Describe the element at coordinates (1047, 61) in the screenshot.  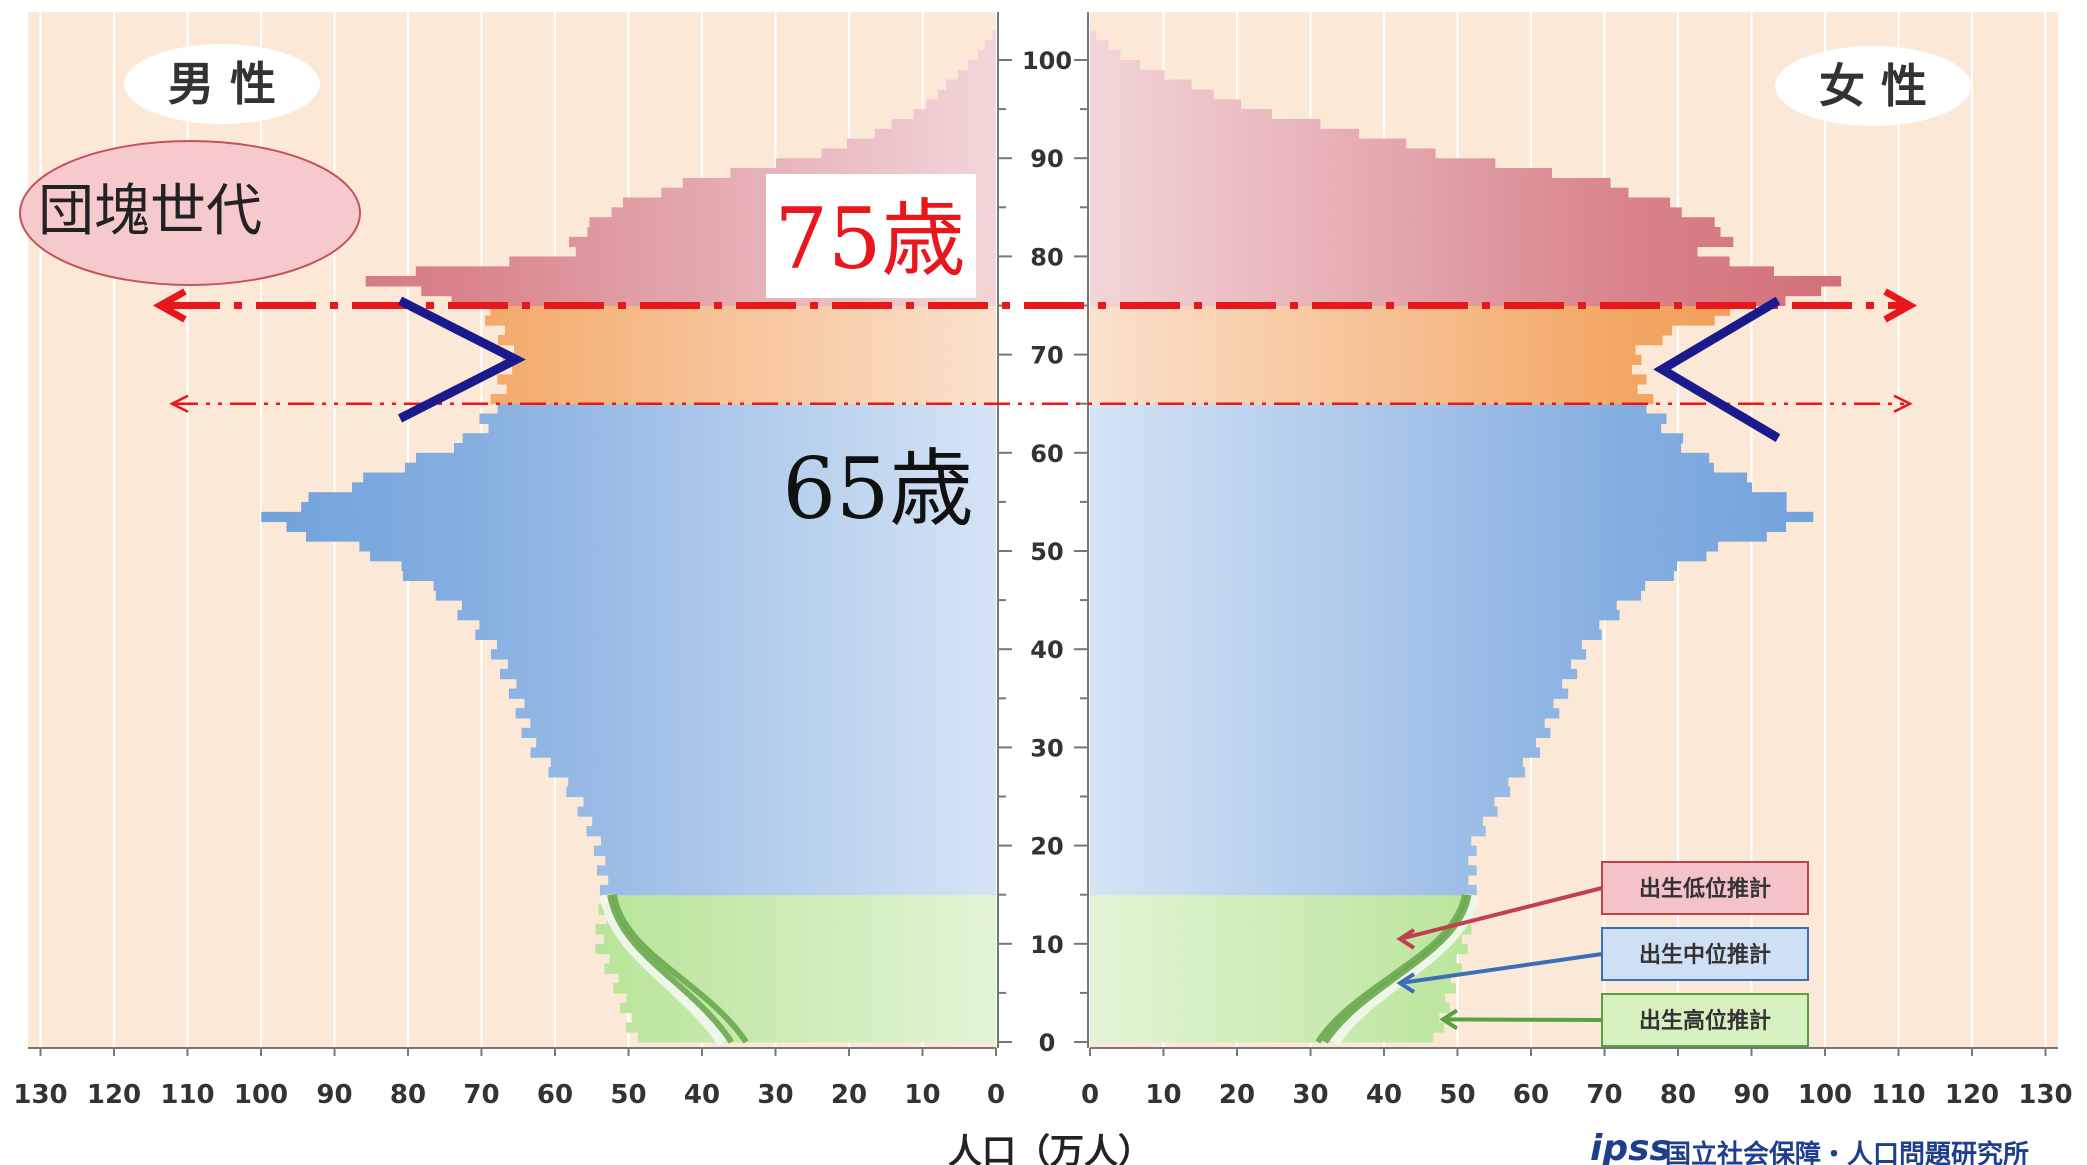
I see `age-tick-label: 100` at that location.